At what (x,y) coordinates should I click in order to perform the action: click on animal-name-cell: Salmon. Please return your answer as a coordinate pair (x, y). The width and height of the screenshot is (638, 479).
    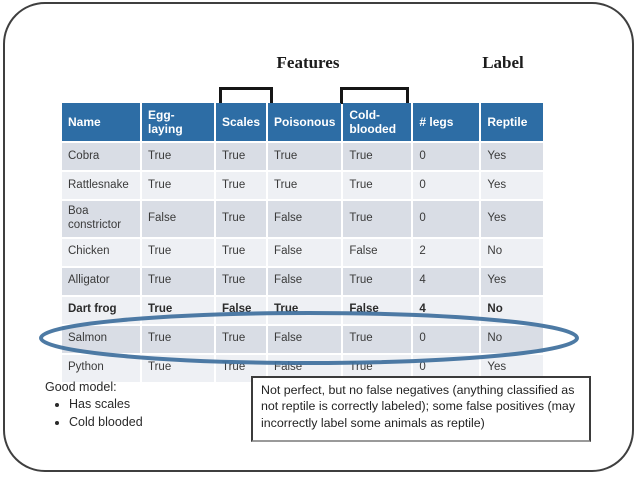
    Looking at the image, I should click on (101, 339).